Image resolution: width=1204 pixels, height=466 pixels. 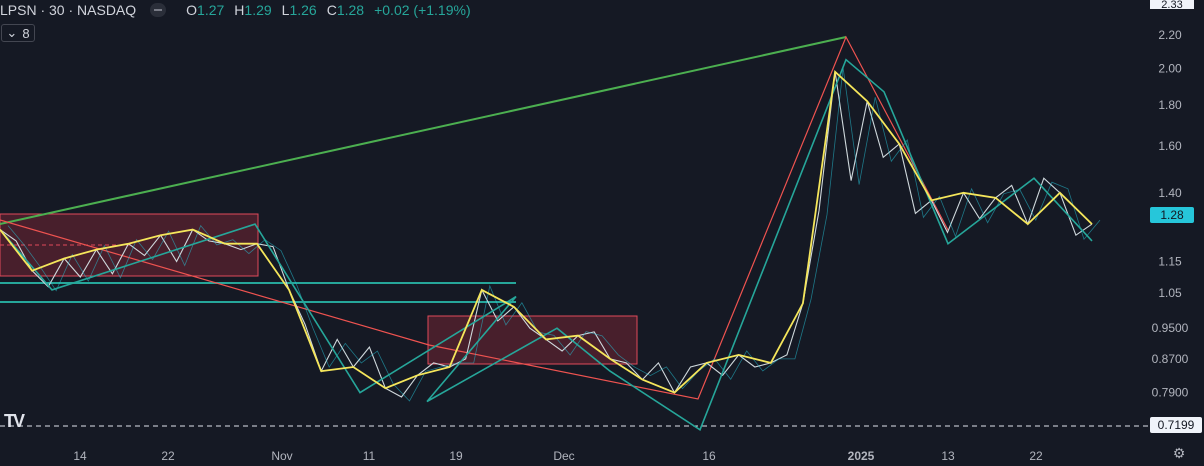 What do you see at coordinates (258, 10) in the screenshot?
I see `high-value: 1.29` at bounding box center [258, 10].